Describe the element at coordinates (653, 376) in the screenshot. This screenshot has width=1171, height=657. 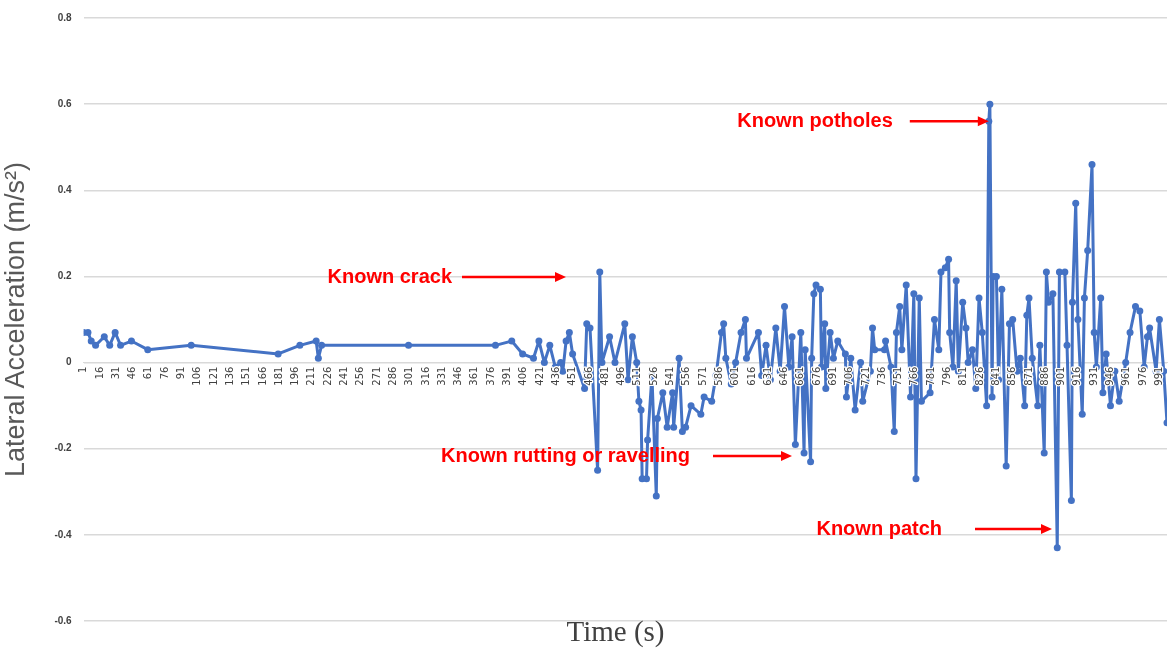
I see `x-tick-label: 526` at that location.